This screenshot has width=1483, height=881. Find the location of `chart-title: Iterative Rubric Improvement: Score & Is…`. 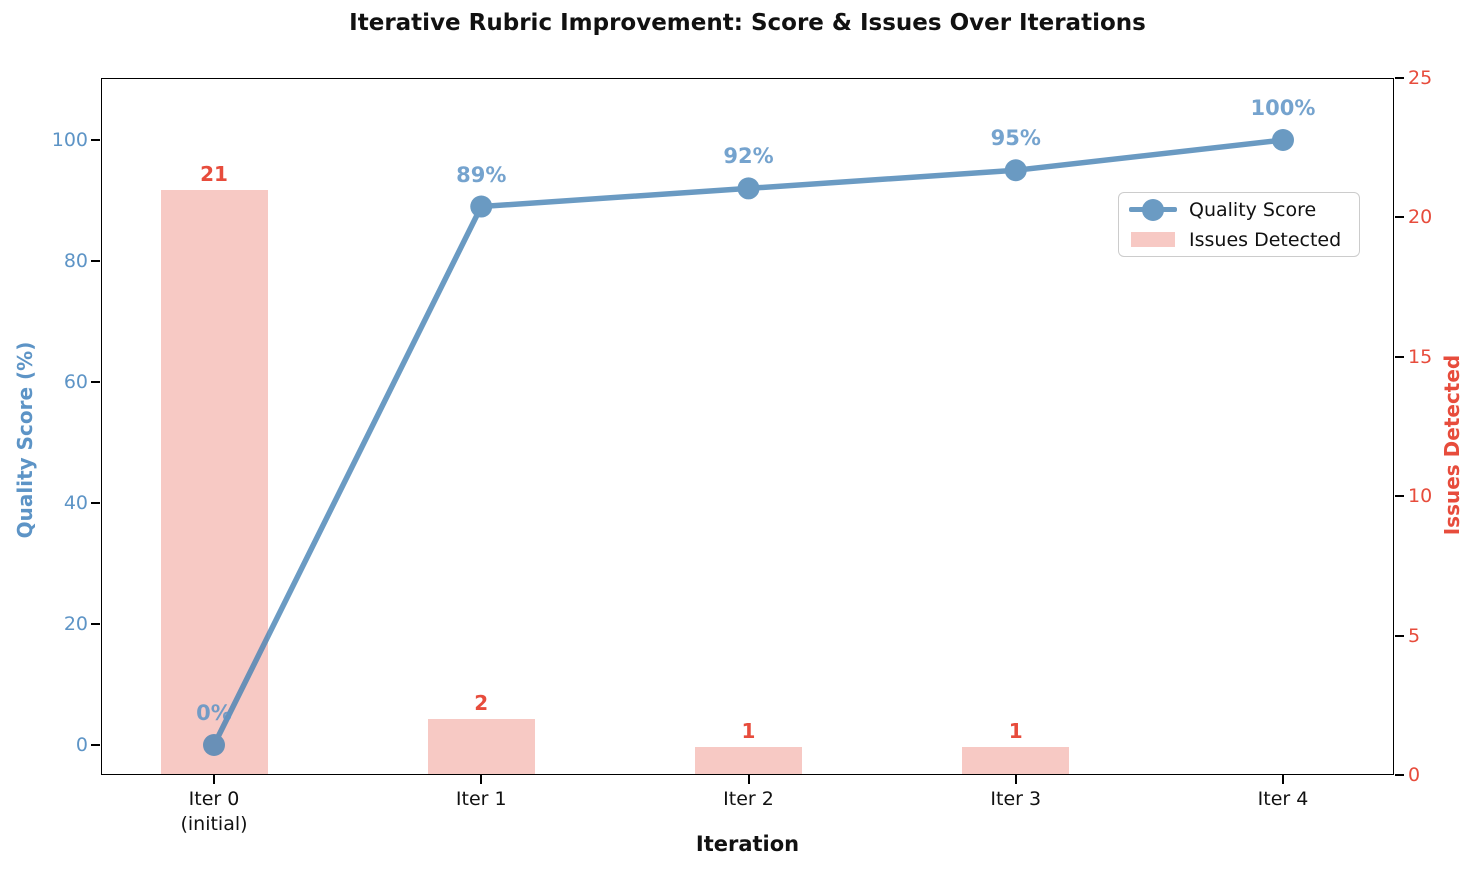

chart-title: Iterative Rubric Improvement: Score & Is… is located at coordinates (747, 23).